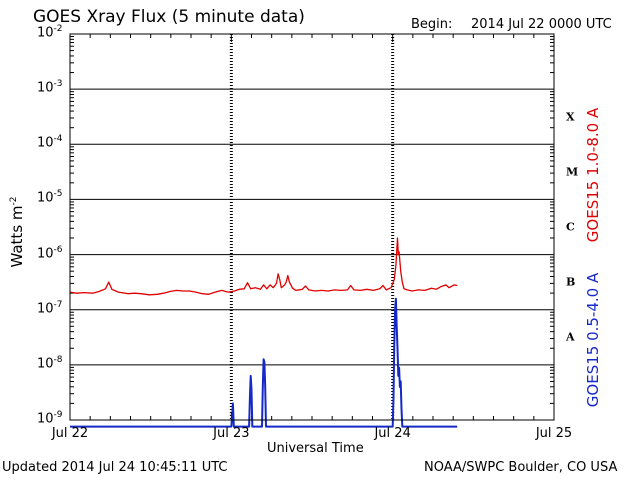  I want to click on x-tick-label: Jul 24, so click(392, 433).